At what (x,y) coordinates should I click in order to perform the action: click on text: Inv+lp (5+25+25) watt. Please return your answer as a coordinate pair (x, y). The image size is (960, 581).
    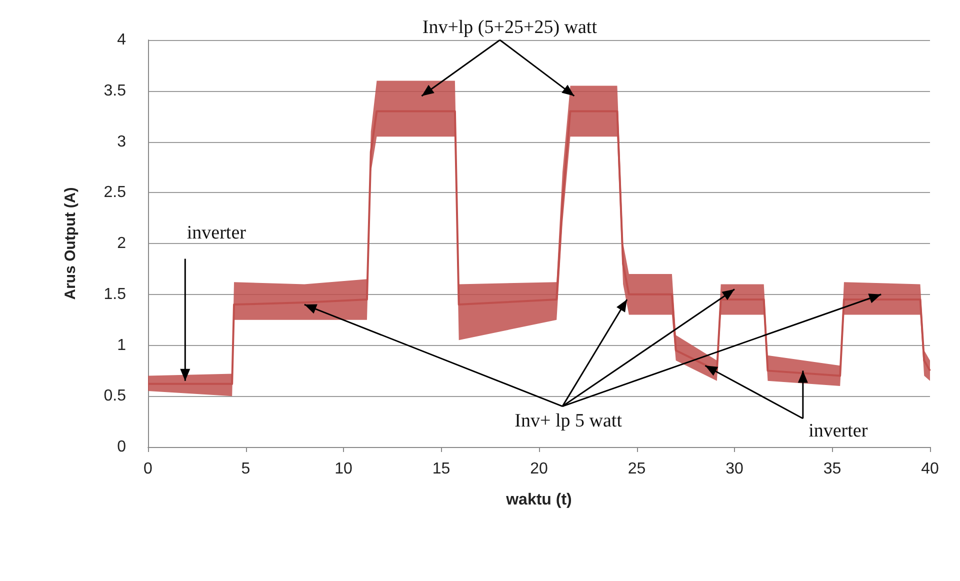
    Looking at the image, I should click on (510, 27).